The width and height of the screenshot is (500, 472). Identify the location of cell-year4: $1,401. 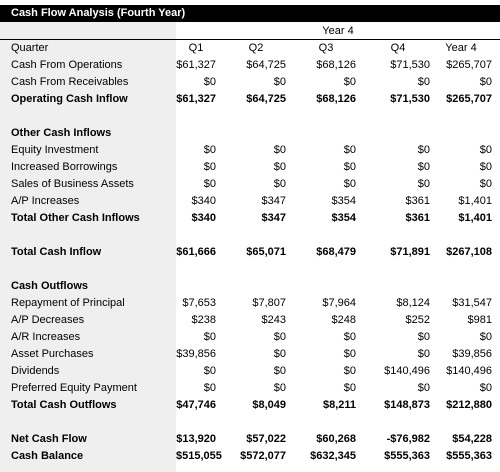
(475, 201).